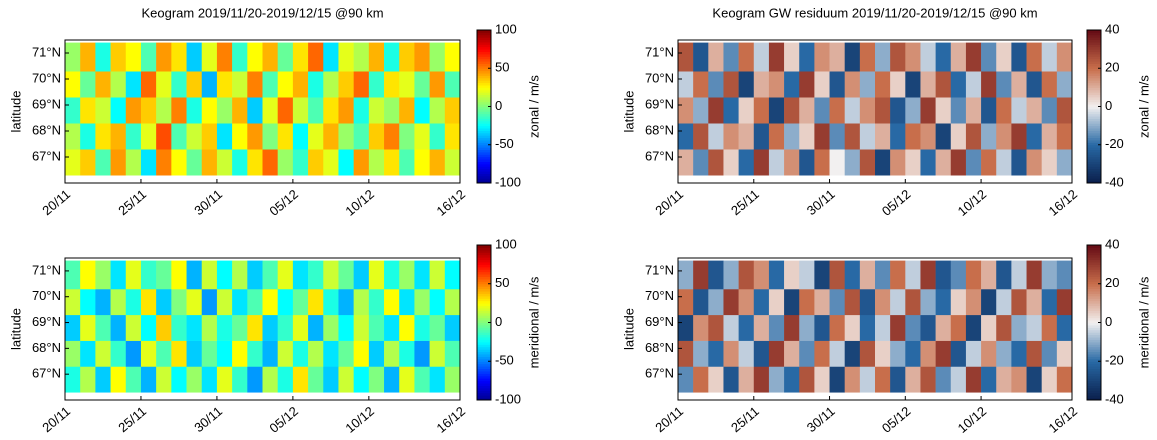 The width and height of the screenshot is (1157, 440). I want to click on axes-frame, so click(875, 111).